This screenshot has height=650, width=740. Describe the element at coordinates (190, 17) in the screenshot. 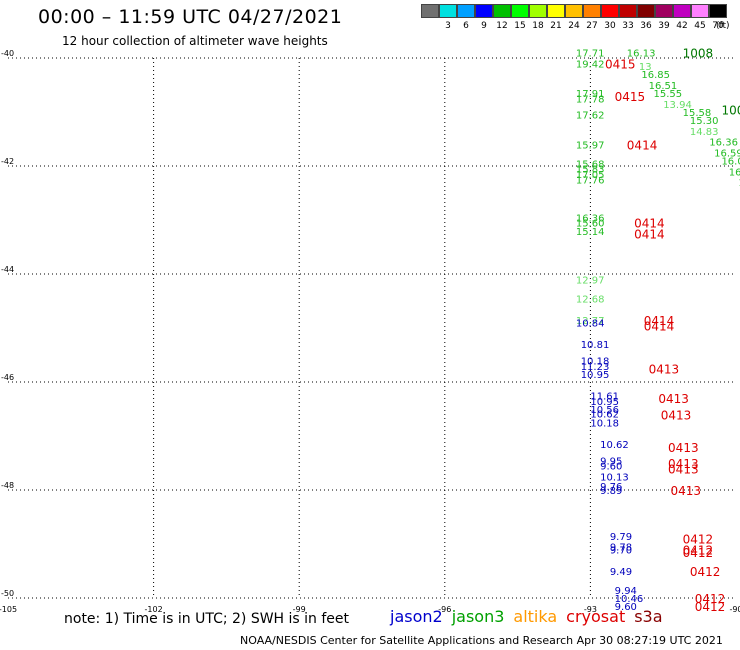

I see `chart-title: 00:00 – 11:59 UTC 04/27/2021` at that location.